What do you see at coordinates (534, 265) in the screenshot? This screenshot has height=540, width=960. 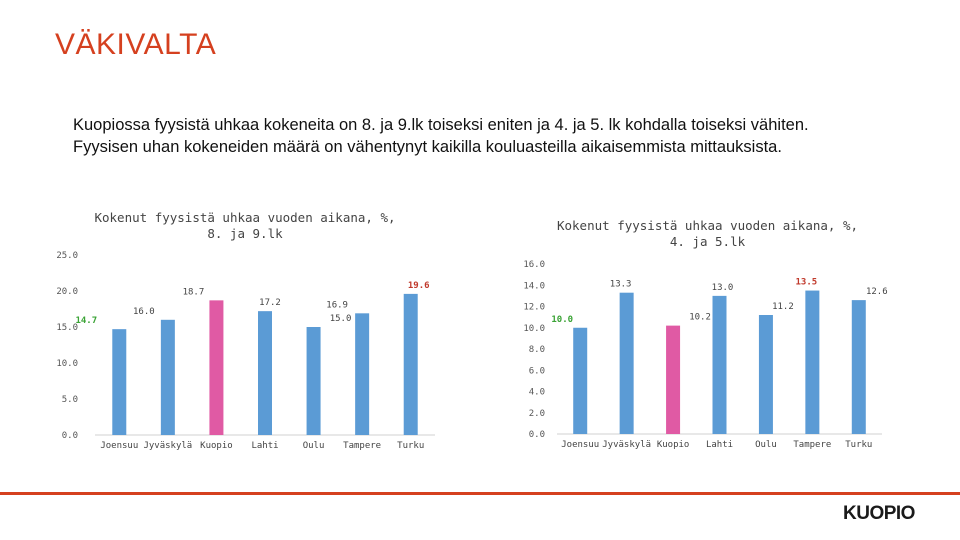 I see `y-tick-label: 16.0` at bounding box center [534, 265].